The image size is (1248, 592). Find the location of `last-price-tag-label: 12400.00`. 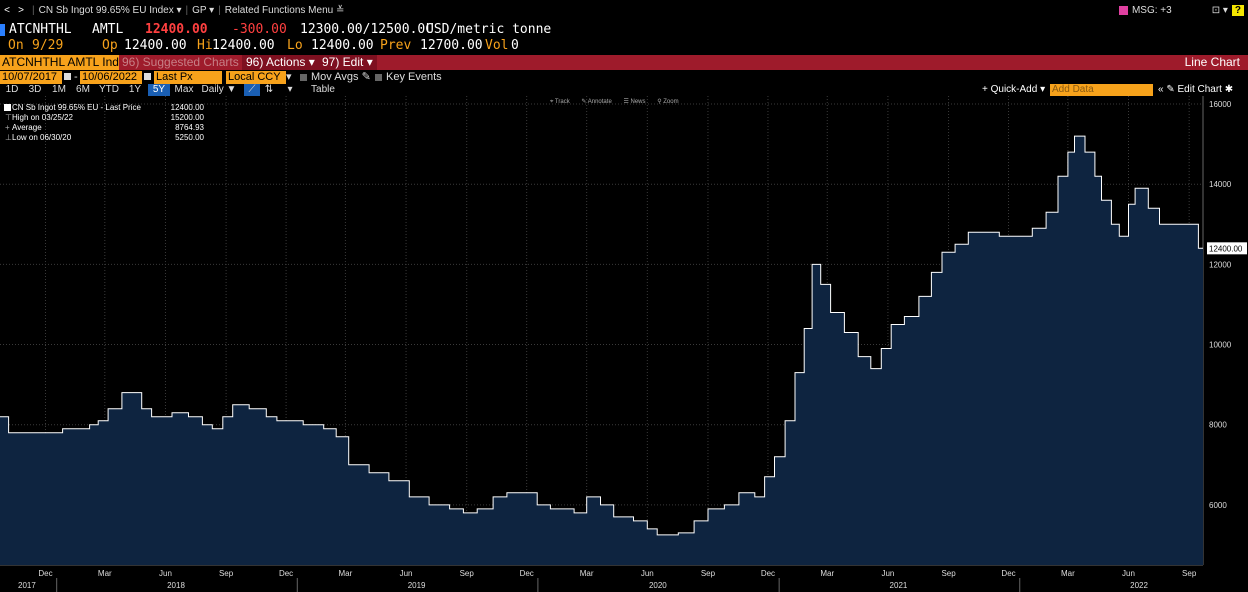

last-price-tag-label: 12400.00 is located at coordinates (1226, 248).